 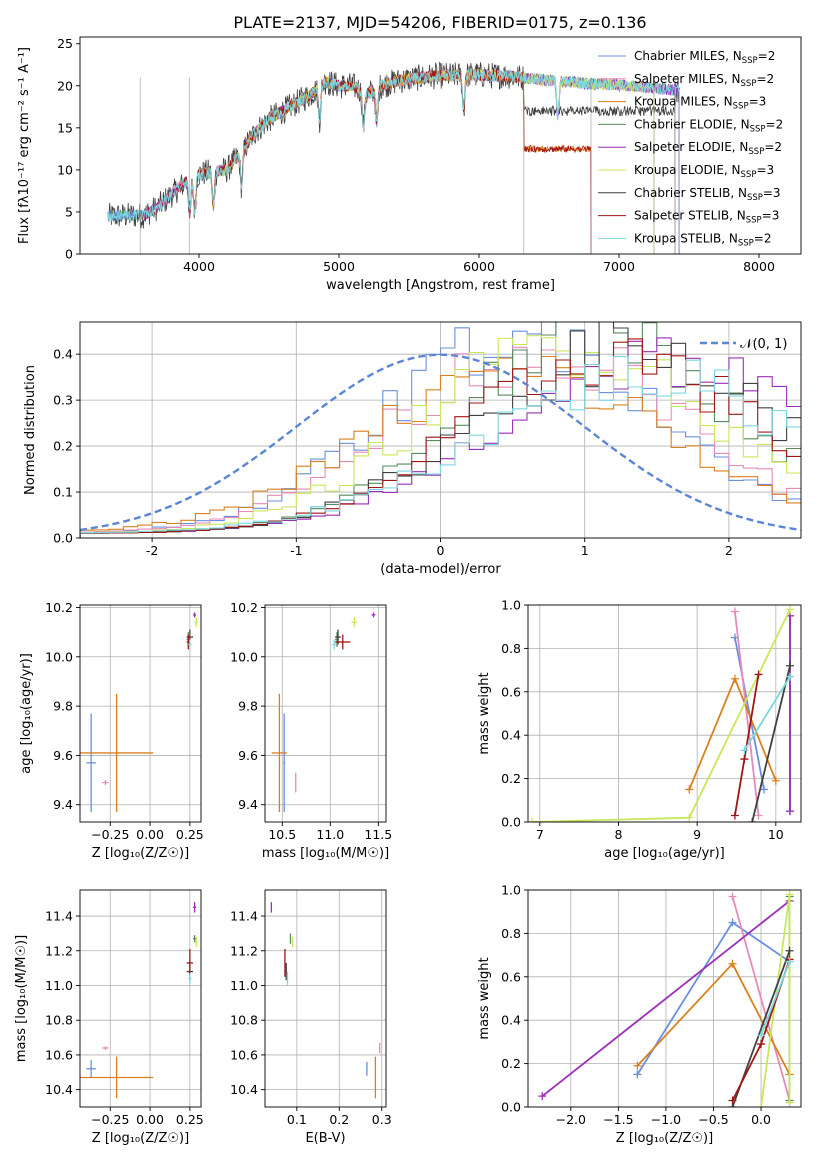 I want to click on x-axis-label: mass [log₁₀(M/M☉)], so click(x=325, y=853).